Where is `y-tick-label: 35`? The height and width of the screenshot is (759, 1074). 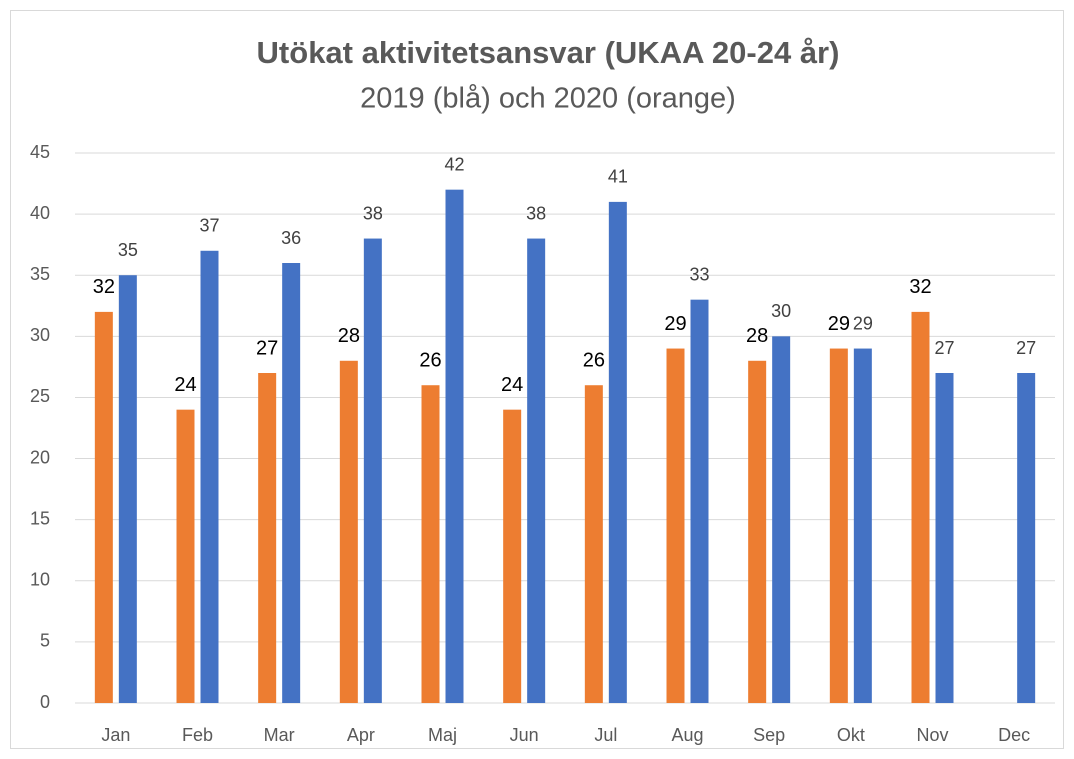 y-tick-label: 35 is located at coordinates (40, 274).